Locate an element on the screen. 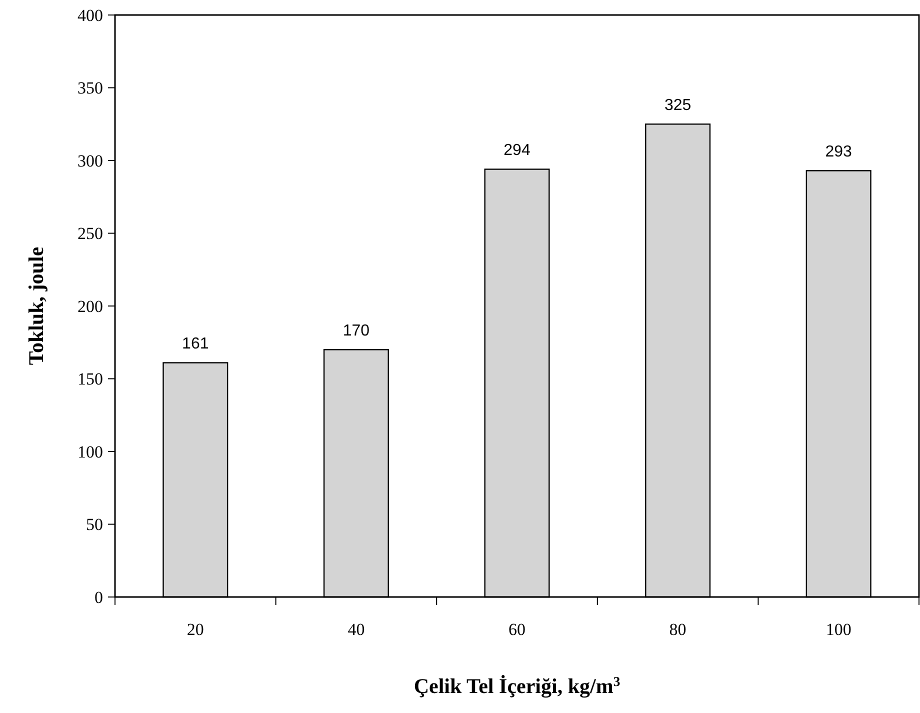 Image resolution: width=920 pixels, height=713 pixels. y-tick-label: 100 is located at coordinates (90, 452).